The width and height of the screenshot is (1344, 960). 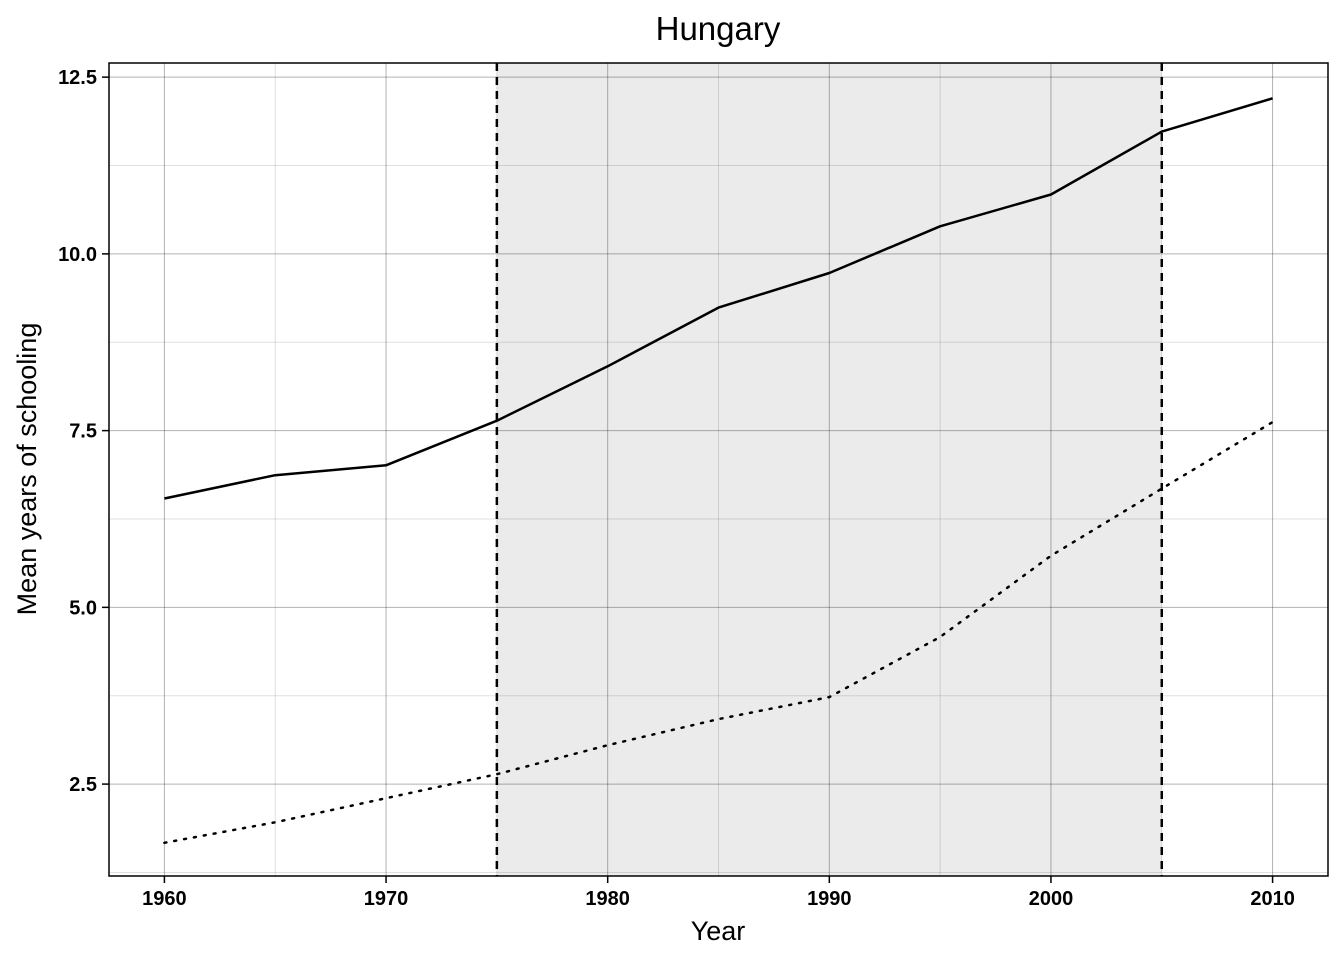 I want to click on y-tick-label: 10.0, so click(x=77, y=255).